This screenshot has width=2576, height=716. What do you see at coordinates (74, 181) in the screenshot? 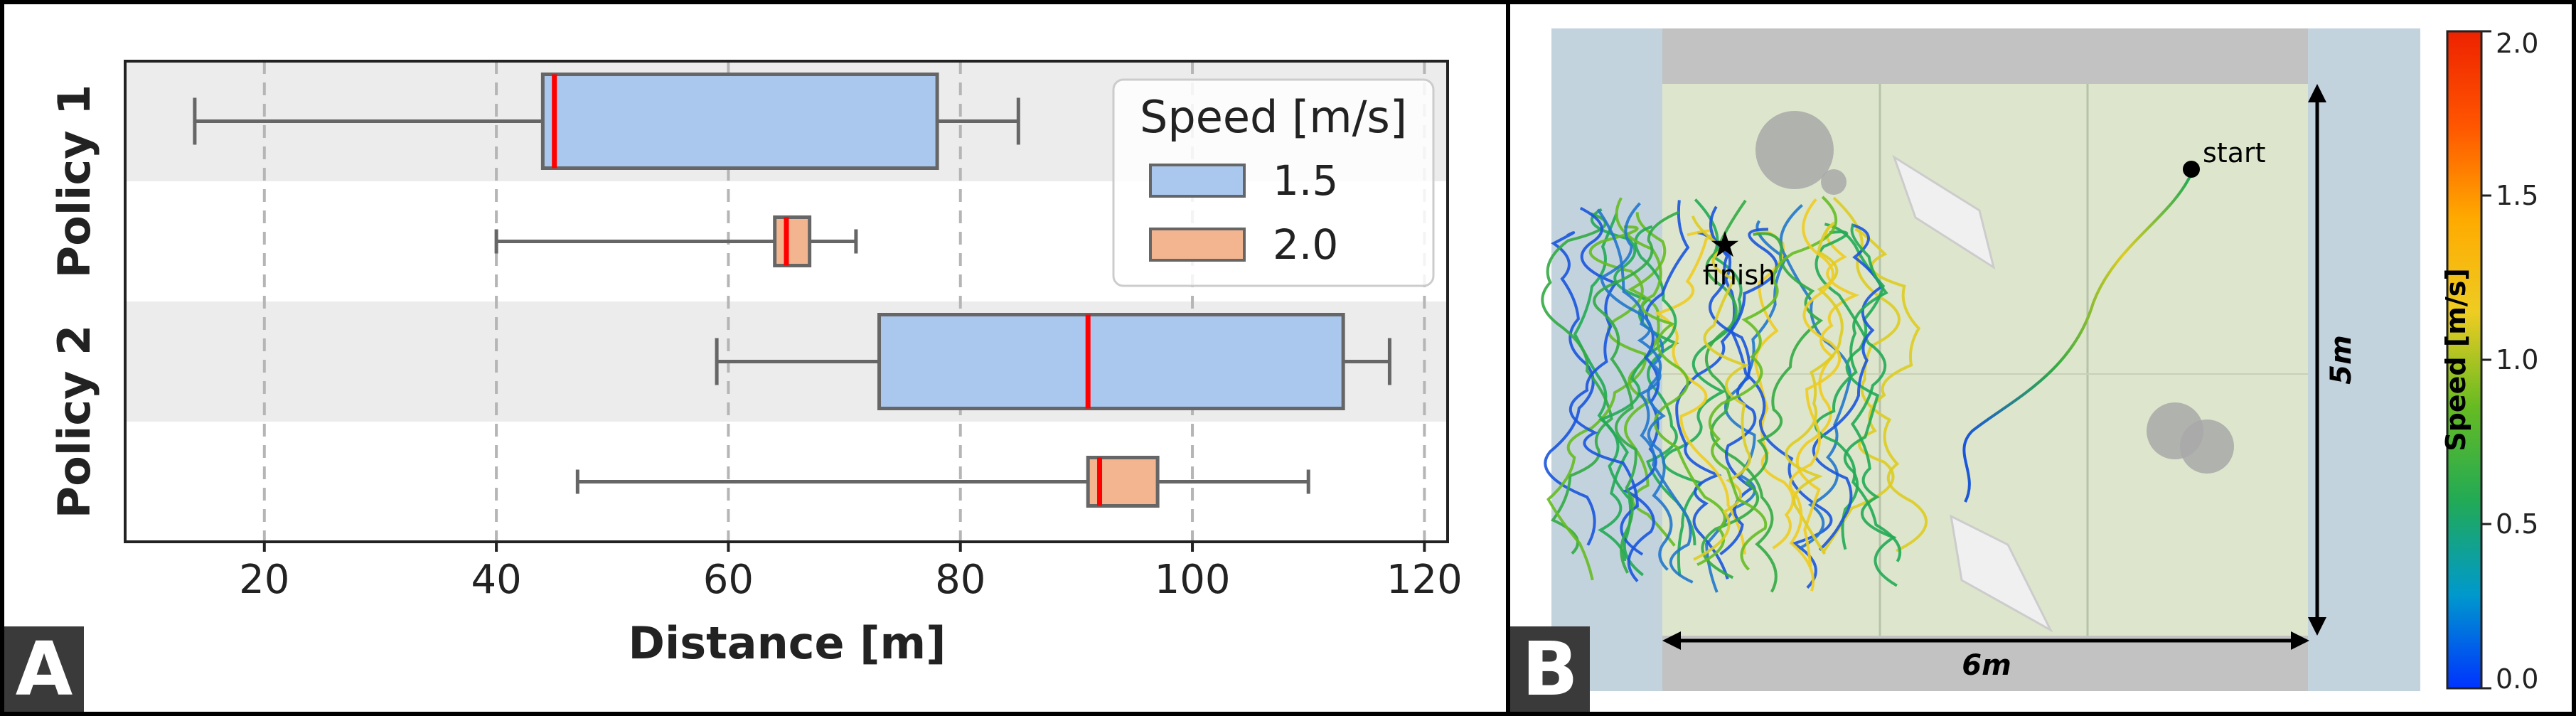
I see `y-group-label: Policy 1` at bounding box center [74, 181].